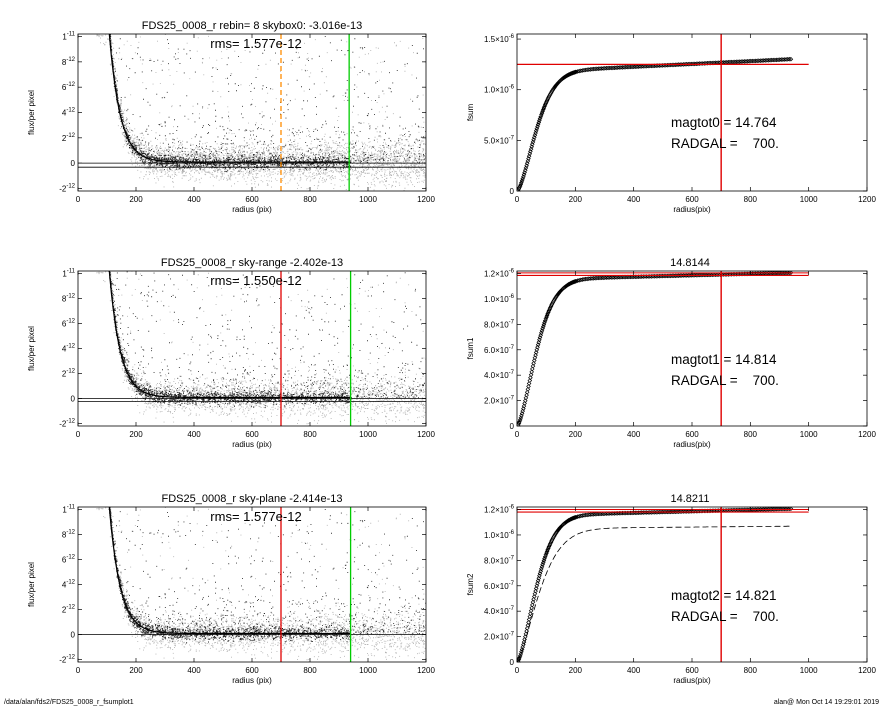 This screenshot has width=885, height=708. Describe the element at coordinates (252, 670) in the screenshot. I see `panel-left-3-xtick-label: 600` at that location.